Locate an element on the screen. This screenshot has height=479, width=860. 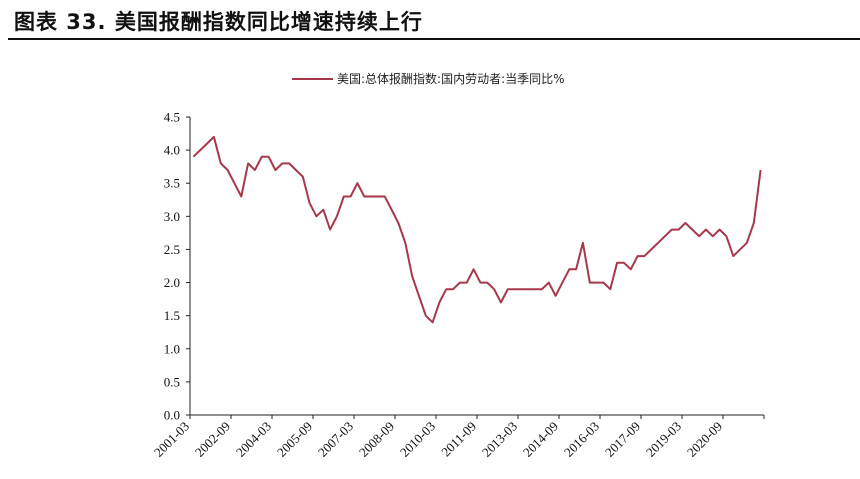
legend-label: 美国:总体报酬指数:国内劳动者:当季同比% is located at coordinates (451, 78).